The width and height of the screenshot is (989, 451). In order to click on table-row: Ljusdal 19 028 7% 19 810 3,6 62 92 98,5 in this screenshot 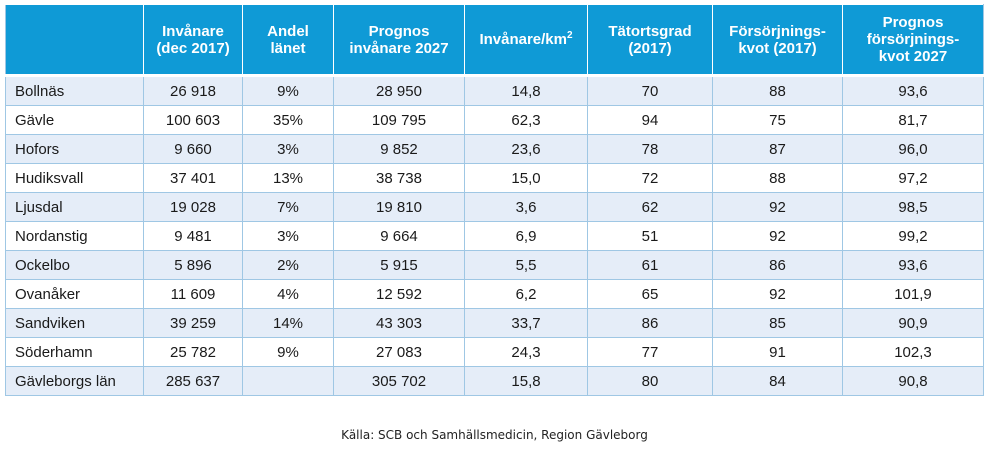, I will do `click(494, 207)`.